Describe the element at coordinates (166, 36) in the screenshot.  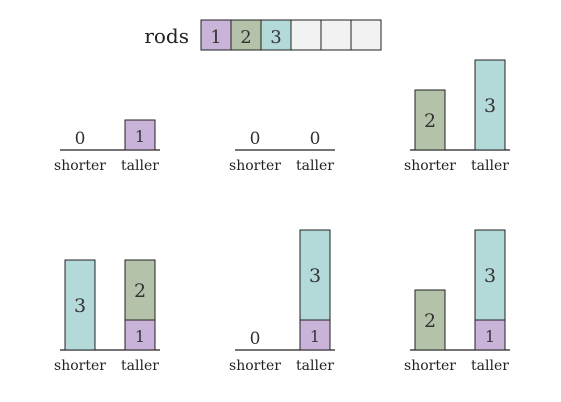
I see `rods-label: rods` at that location.